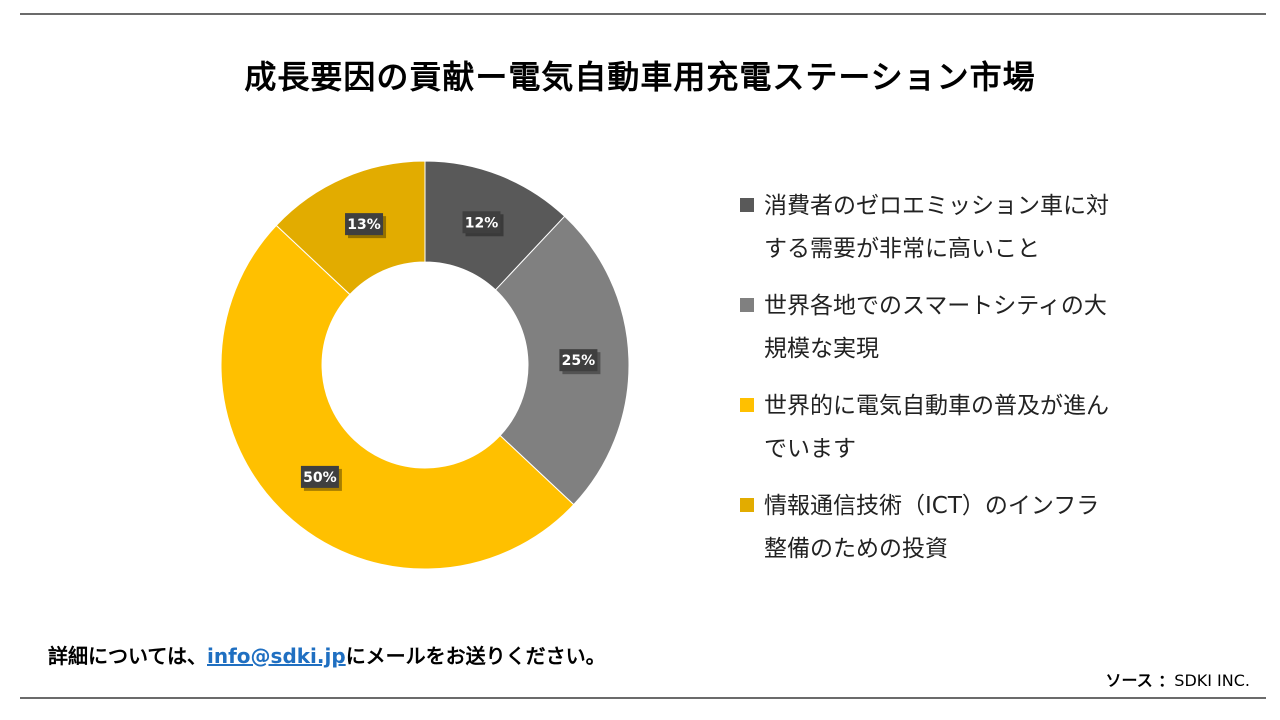 This screenshot has width=1280, height=720. I want to click on legend-item: 世界各地でのスマートシティの大 規模な実現, so click(960, 328).